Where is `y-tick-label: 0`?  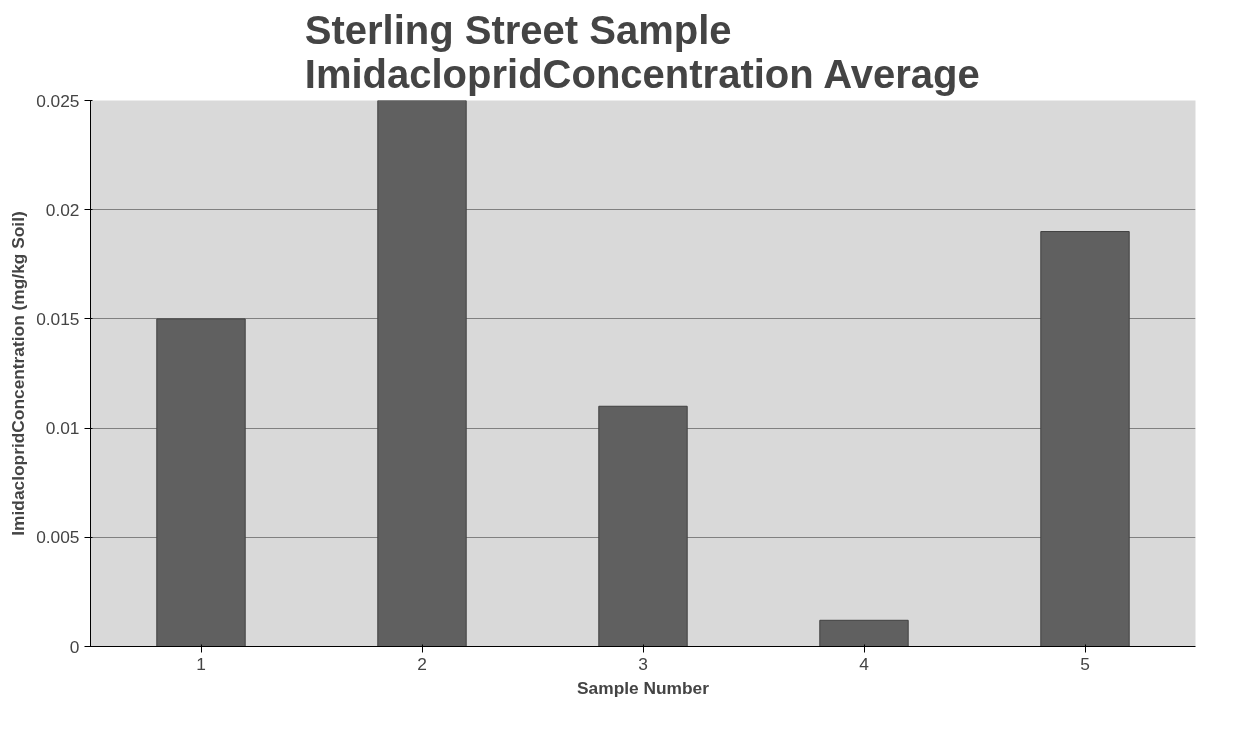 y-tick-label: 0 is located at coordinates (74, 646).